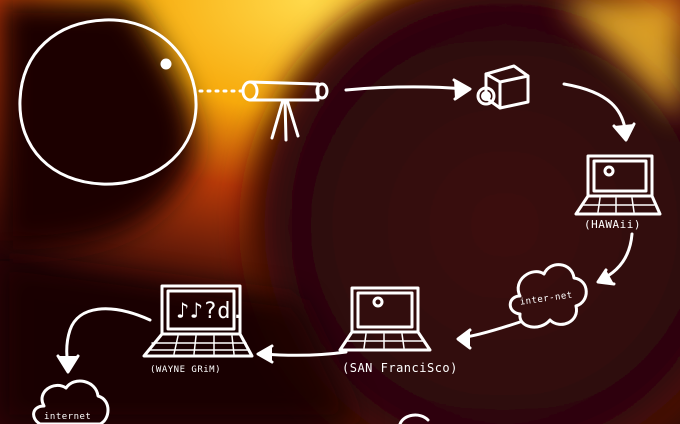 This screenshot has height=424, width=680. What do you see at coordinates (503, 87) in the screenshot?
I see `camera-icon` at bounding box center [503, 87].